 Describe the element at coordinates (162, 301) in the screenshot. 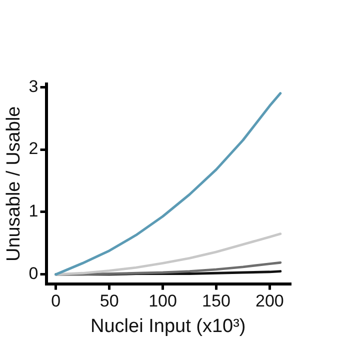

I see `x-tick-label: 100` at that location.